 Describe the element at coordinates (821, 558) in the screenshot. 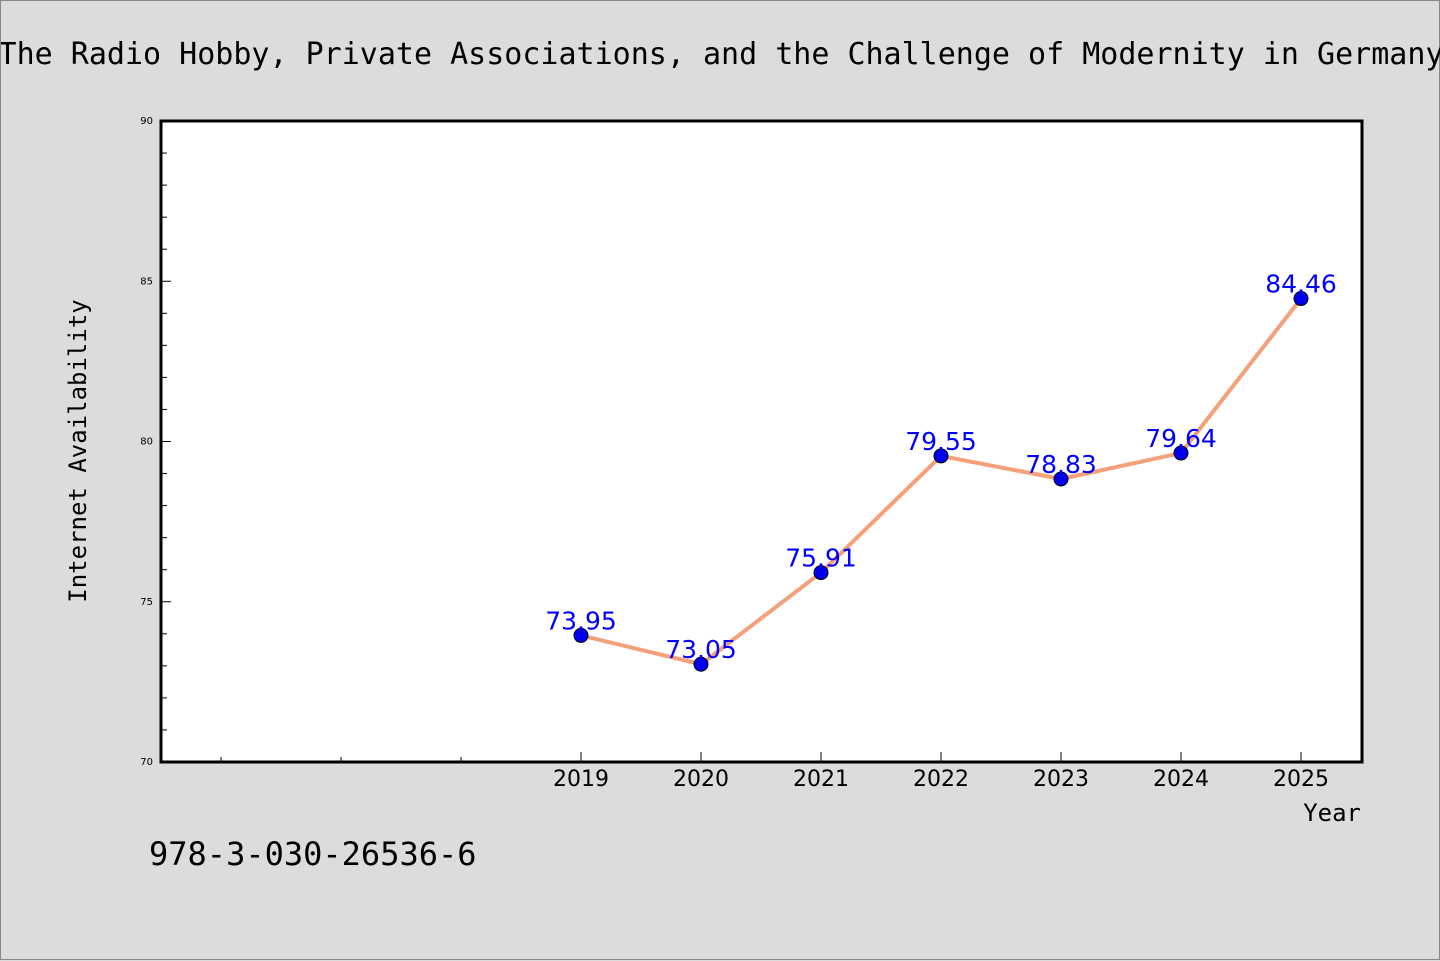

I see `data-label: 75.91` at that location.